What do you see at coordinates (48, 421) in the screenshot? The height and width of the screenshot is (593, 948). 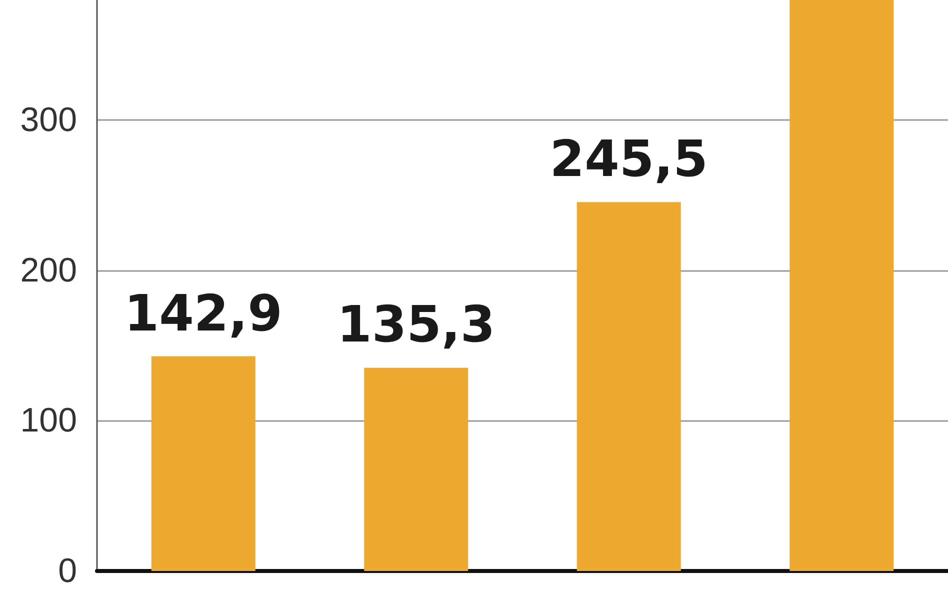 I see `y-tick-label: 100` at bounding box center [48, 421].